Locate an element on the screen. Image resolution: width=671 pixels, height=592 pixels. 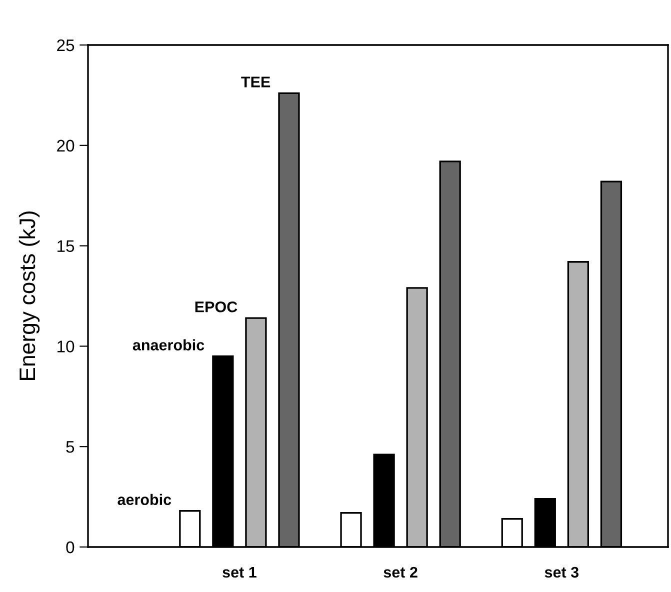
y-tick-label: 5 is located at coordinates (70, 447).